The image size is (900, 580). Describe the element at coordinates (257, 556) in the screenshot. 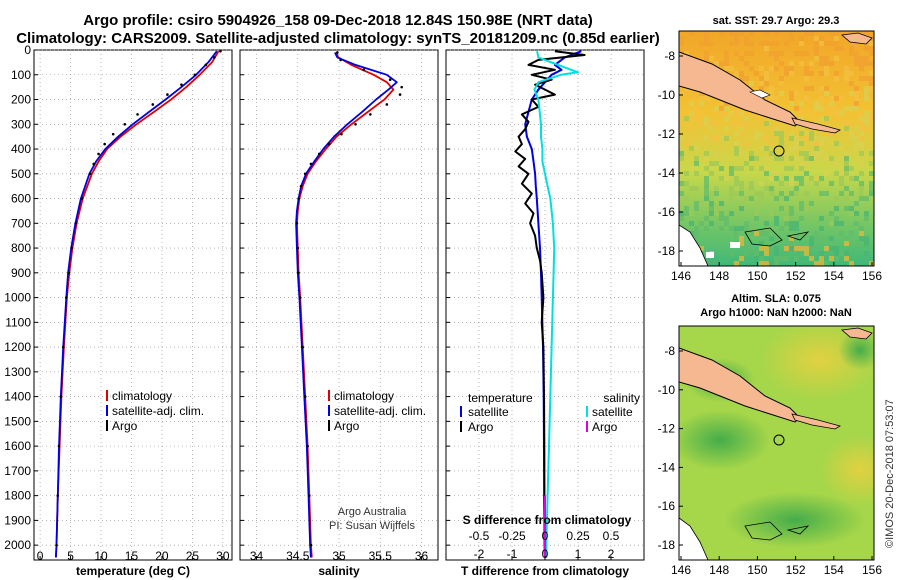

I see `x-tick-label: 34` at that location.